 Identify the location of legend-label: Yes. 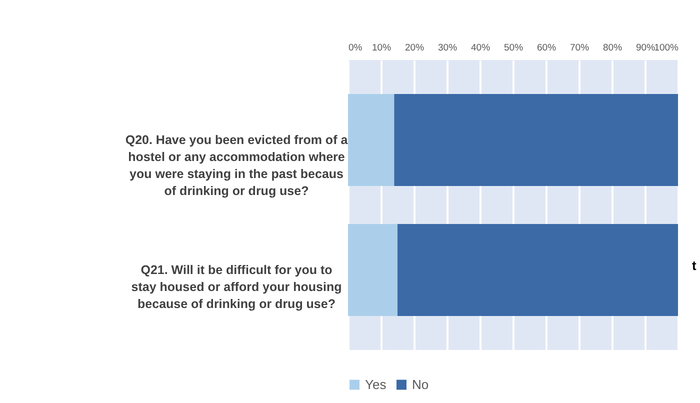
(376, 384).